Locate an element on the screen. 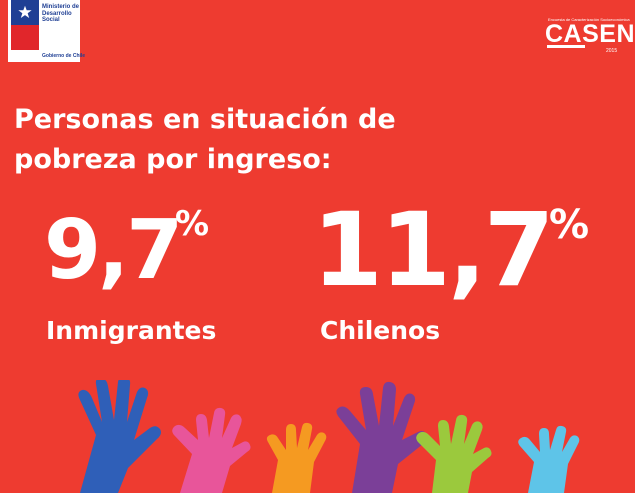  headline-line-2: pobreza por ingreso: is located at coordinates (173, 159).